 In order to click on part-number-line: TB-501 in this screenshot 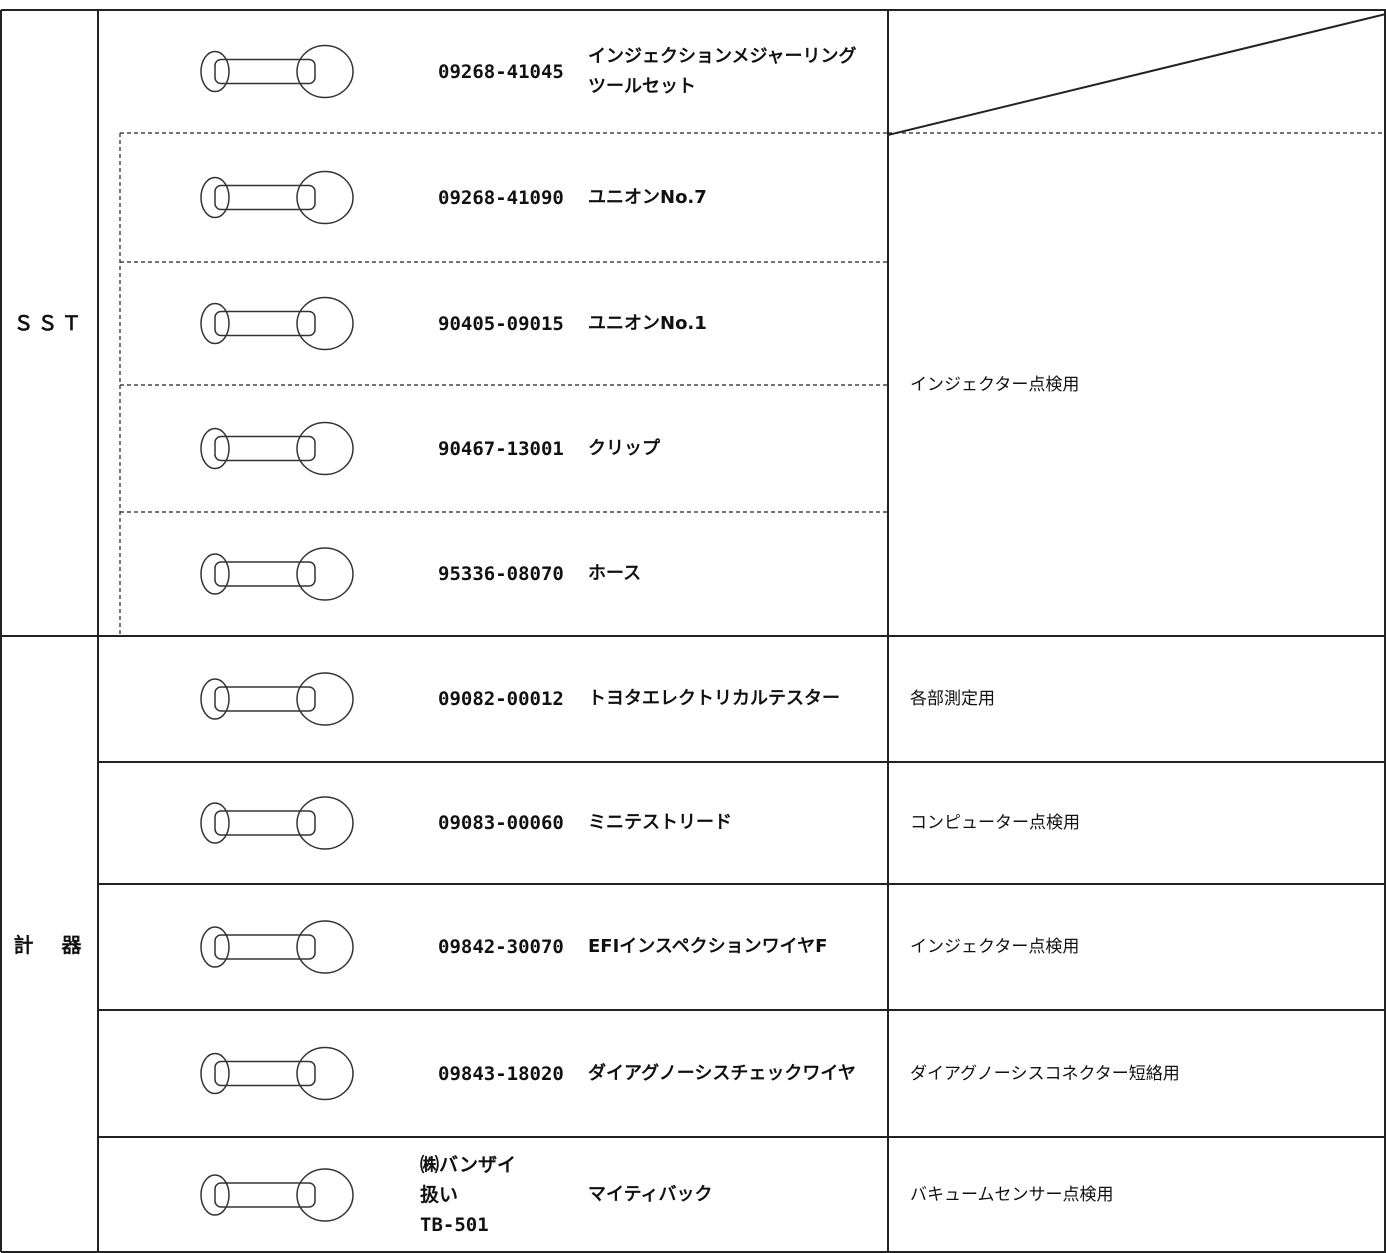, I will do `click(454, 1225)`.